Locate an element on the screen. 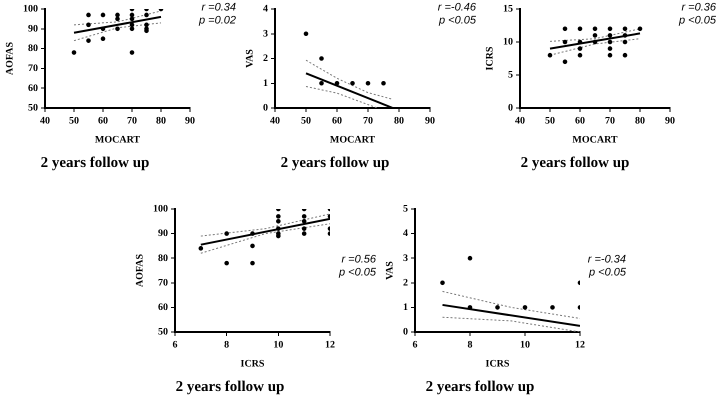 The image size is (720, 398). text: r =0.36 is located at coordinates (699, 8).